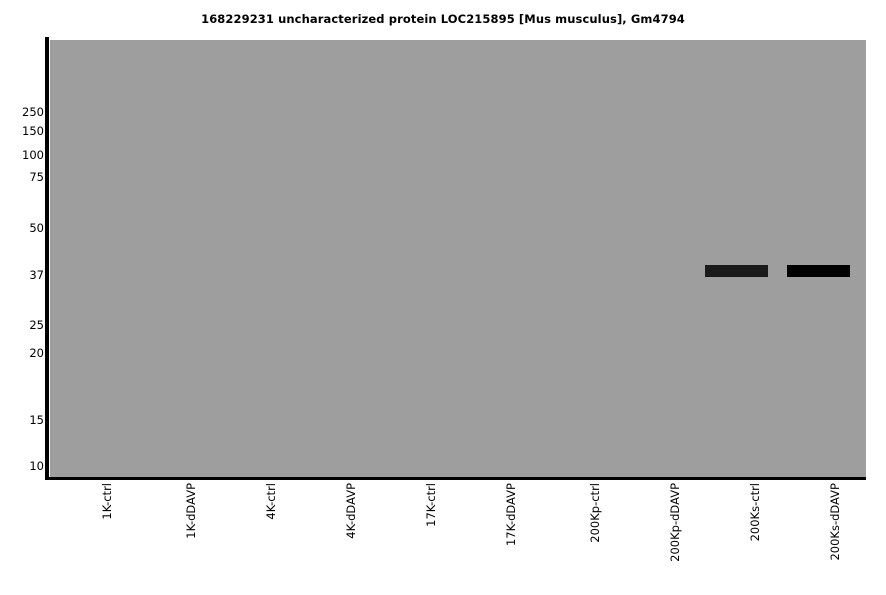  I want to click on y-axis-tick-labels: 250 150 100 75 50 37 25 20 15 10, so click(22, 297).